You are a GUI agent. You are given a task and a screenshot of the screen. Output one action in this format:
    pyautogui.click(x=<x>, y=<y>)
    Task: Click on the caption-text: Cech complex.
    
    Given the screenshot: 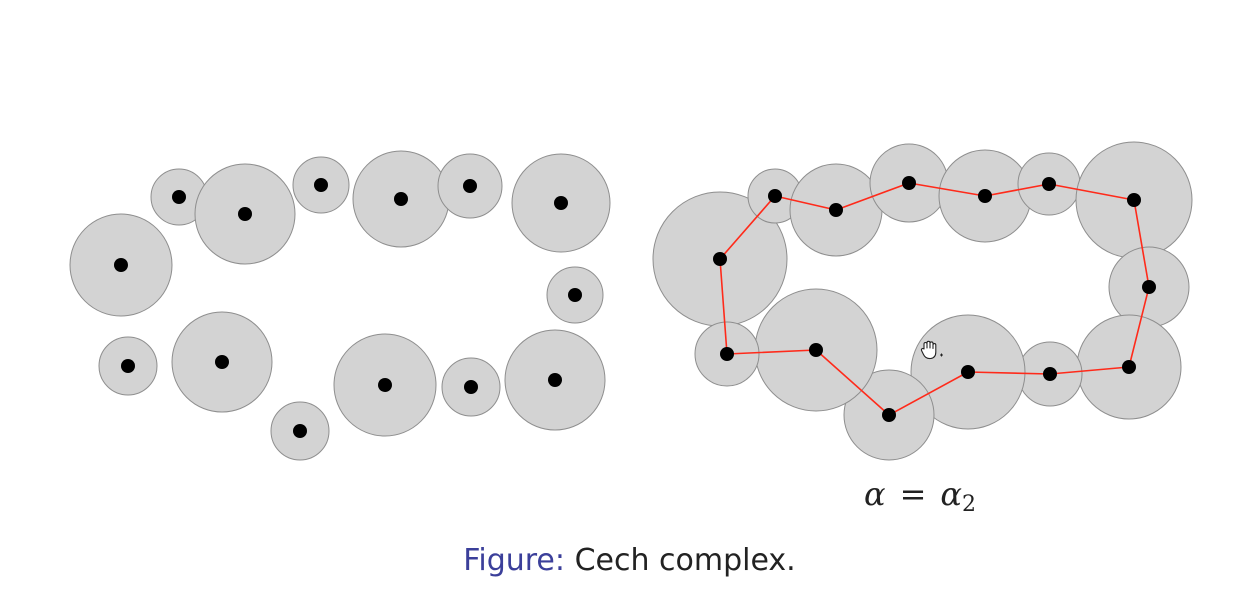 What is the action you would take?
    pyautogui.click(x=685, y=560)
    